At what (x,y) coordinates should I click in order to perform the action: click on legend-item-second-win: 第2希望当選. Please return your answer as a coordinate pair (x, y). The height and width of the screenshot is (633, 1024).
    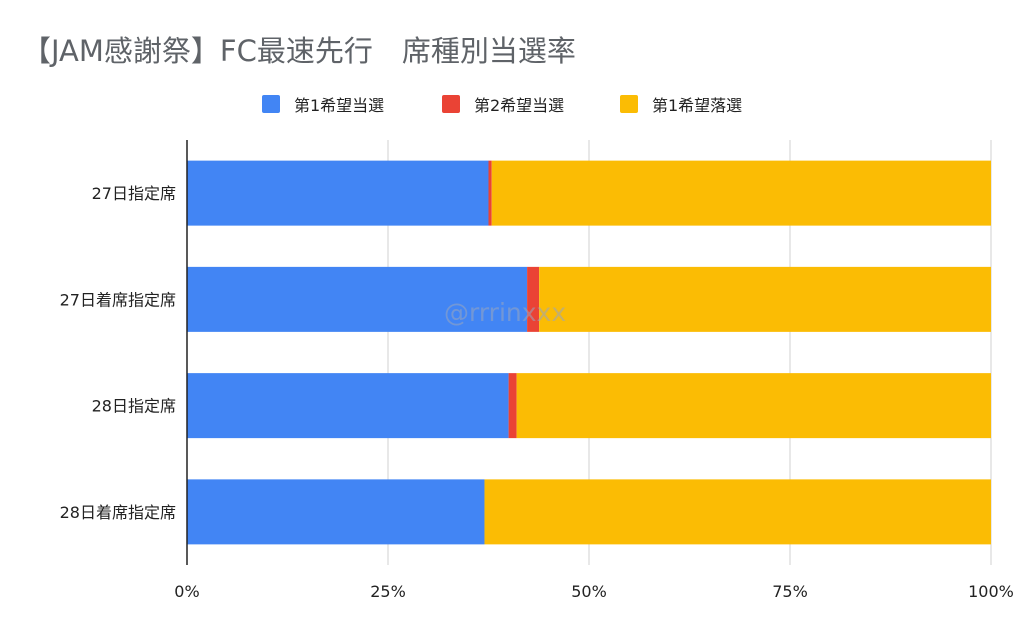
    Looking at the image, I should click on (503, 104).